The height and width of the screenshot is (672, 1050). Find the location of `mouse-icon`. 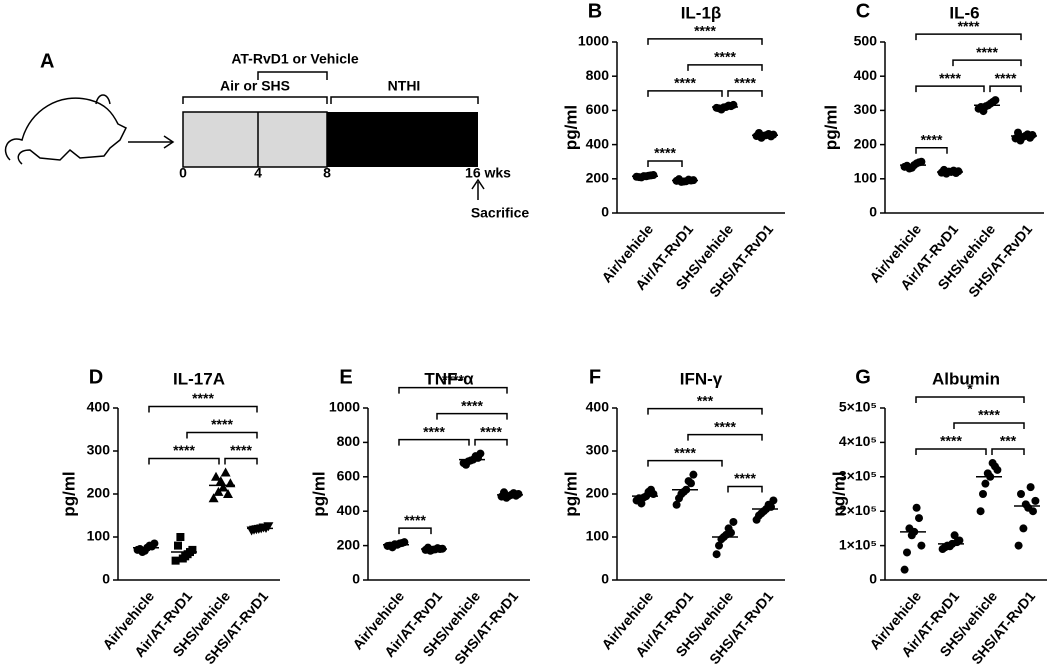

mouse-icon is located at coordinates (66, 131).